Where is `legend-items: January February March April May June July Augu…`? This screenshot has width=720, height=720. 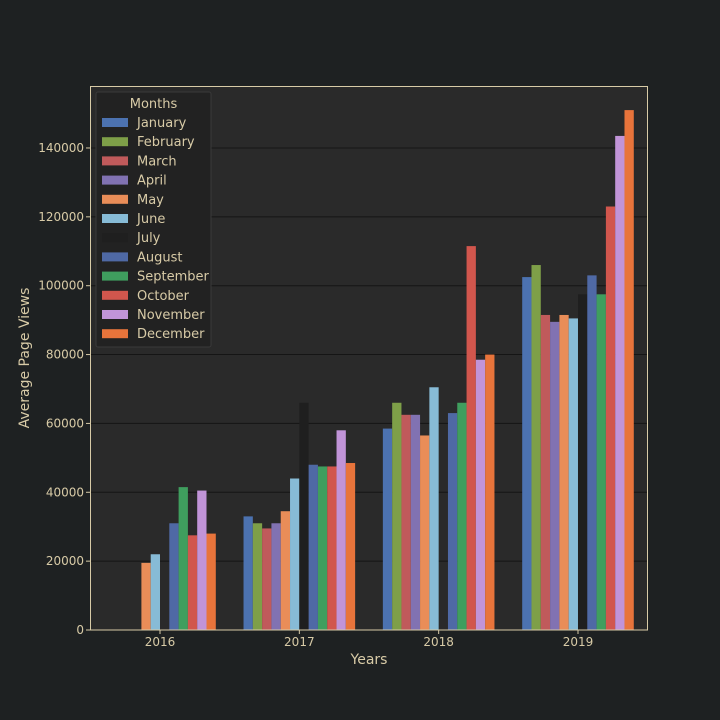 legend-items: January February March April May June July Augu… is located at coordinates (156, 229).